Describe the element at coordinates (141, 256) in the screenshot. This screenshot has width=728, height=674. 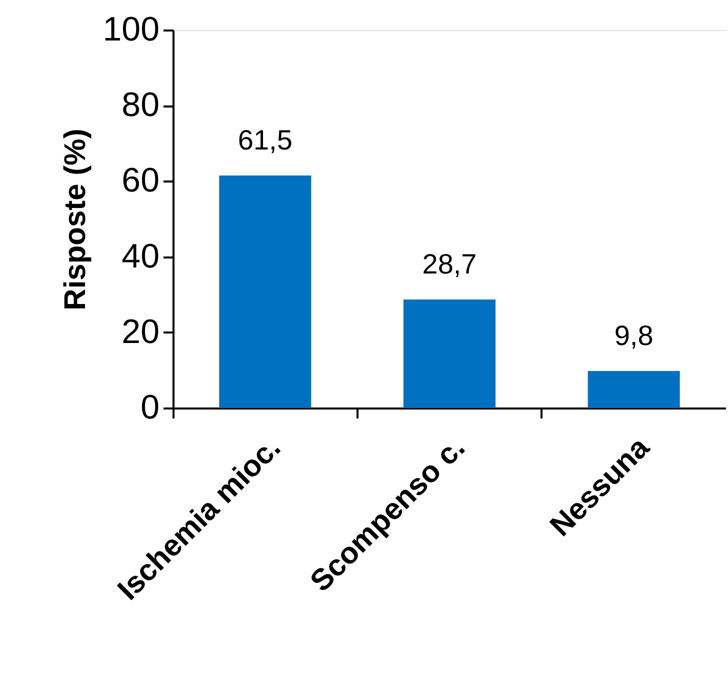
I see `y-tick-label: 40` at that location.